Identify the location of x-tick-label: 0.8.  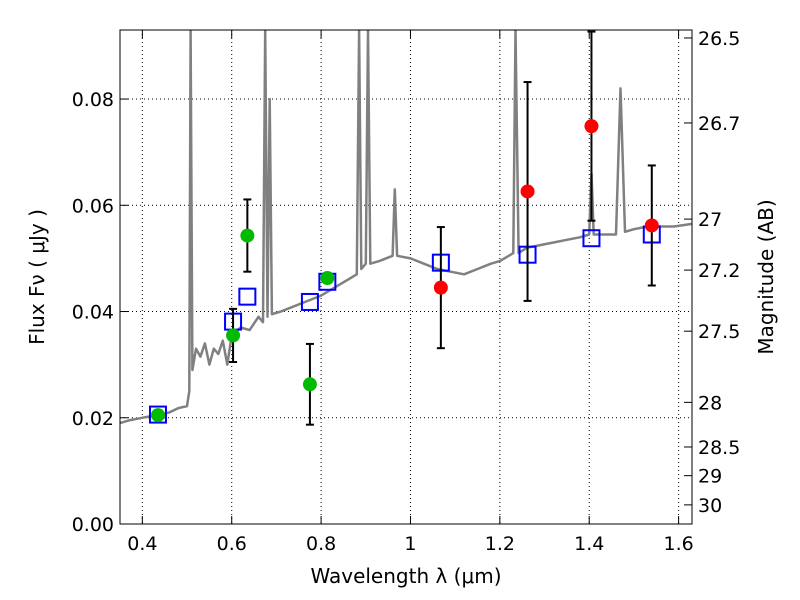
(321, 544).